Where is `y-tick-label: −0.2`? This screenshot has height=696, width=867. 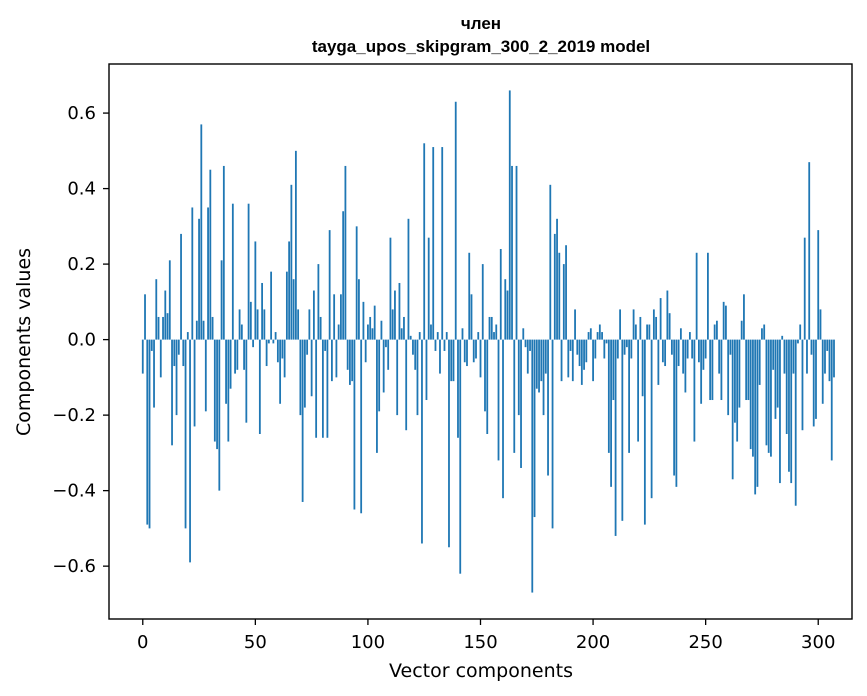
y-tick-label: −0.2 is located at coordinates (74, 415).